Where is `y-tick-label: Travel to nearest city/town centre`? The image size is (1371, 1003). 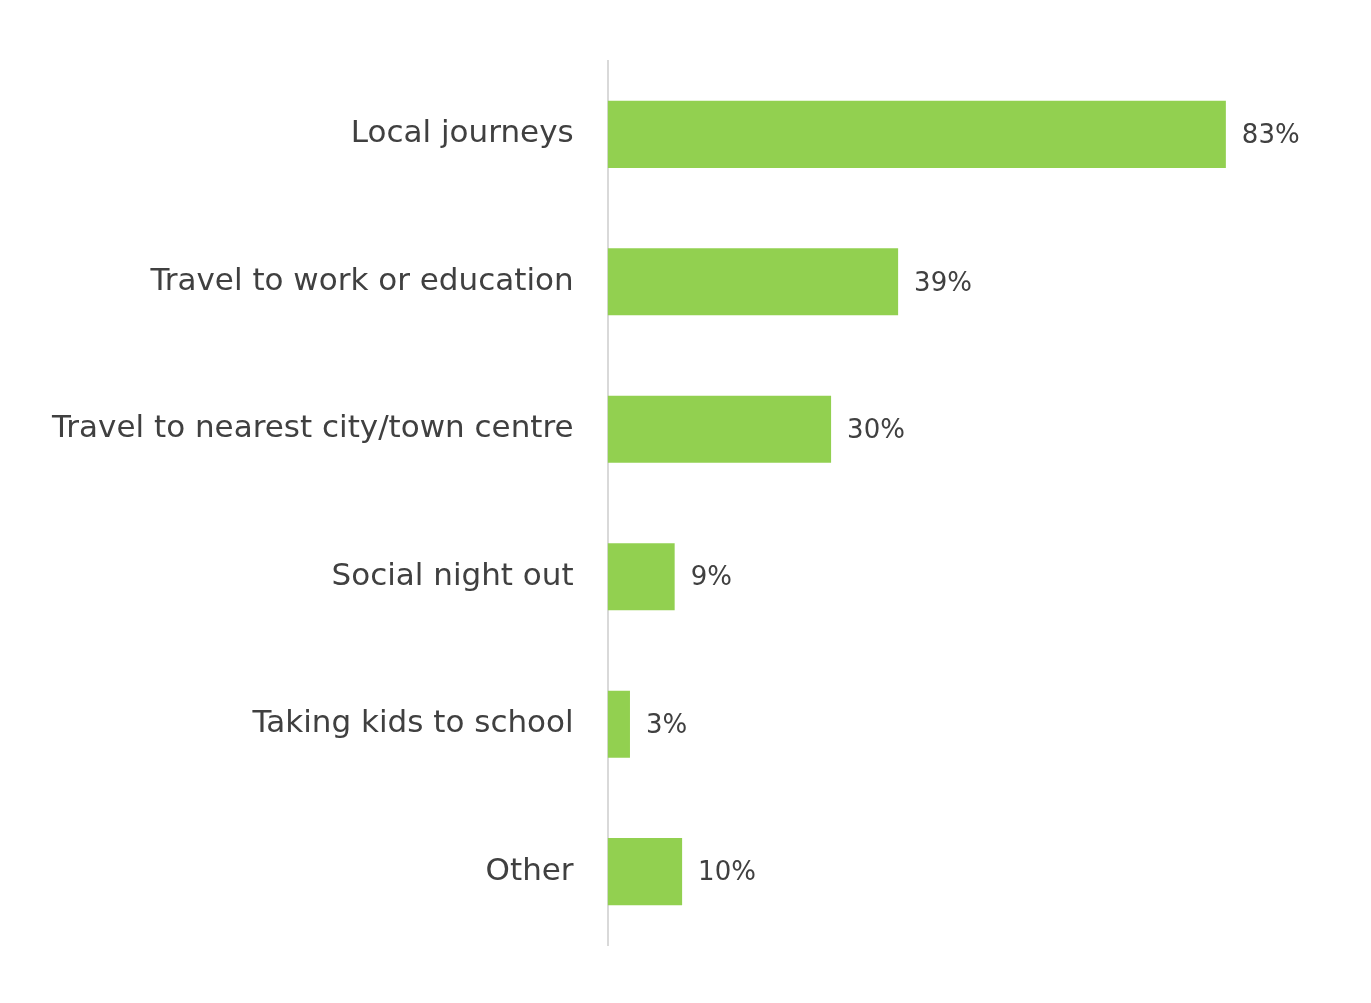 y-tick-label: Travel to nearest city/town centre is located at coordinates (312, 426).